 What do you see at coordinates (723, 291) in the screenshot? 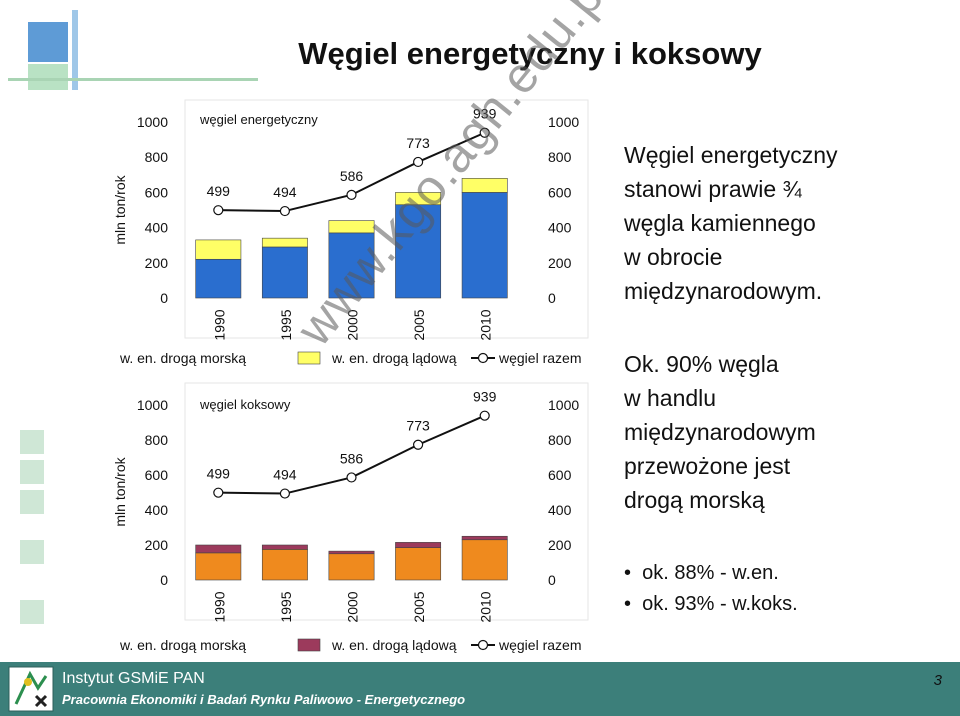
I see `text-line: międzynarodowym.` at bounding box center [723, 291].